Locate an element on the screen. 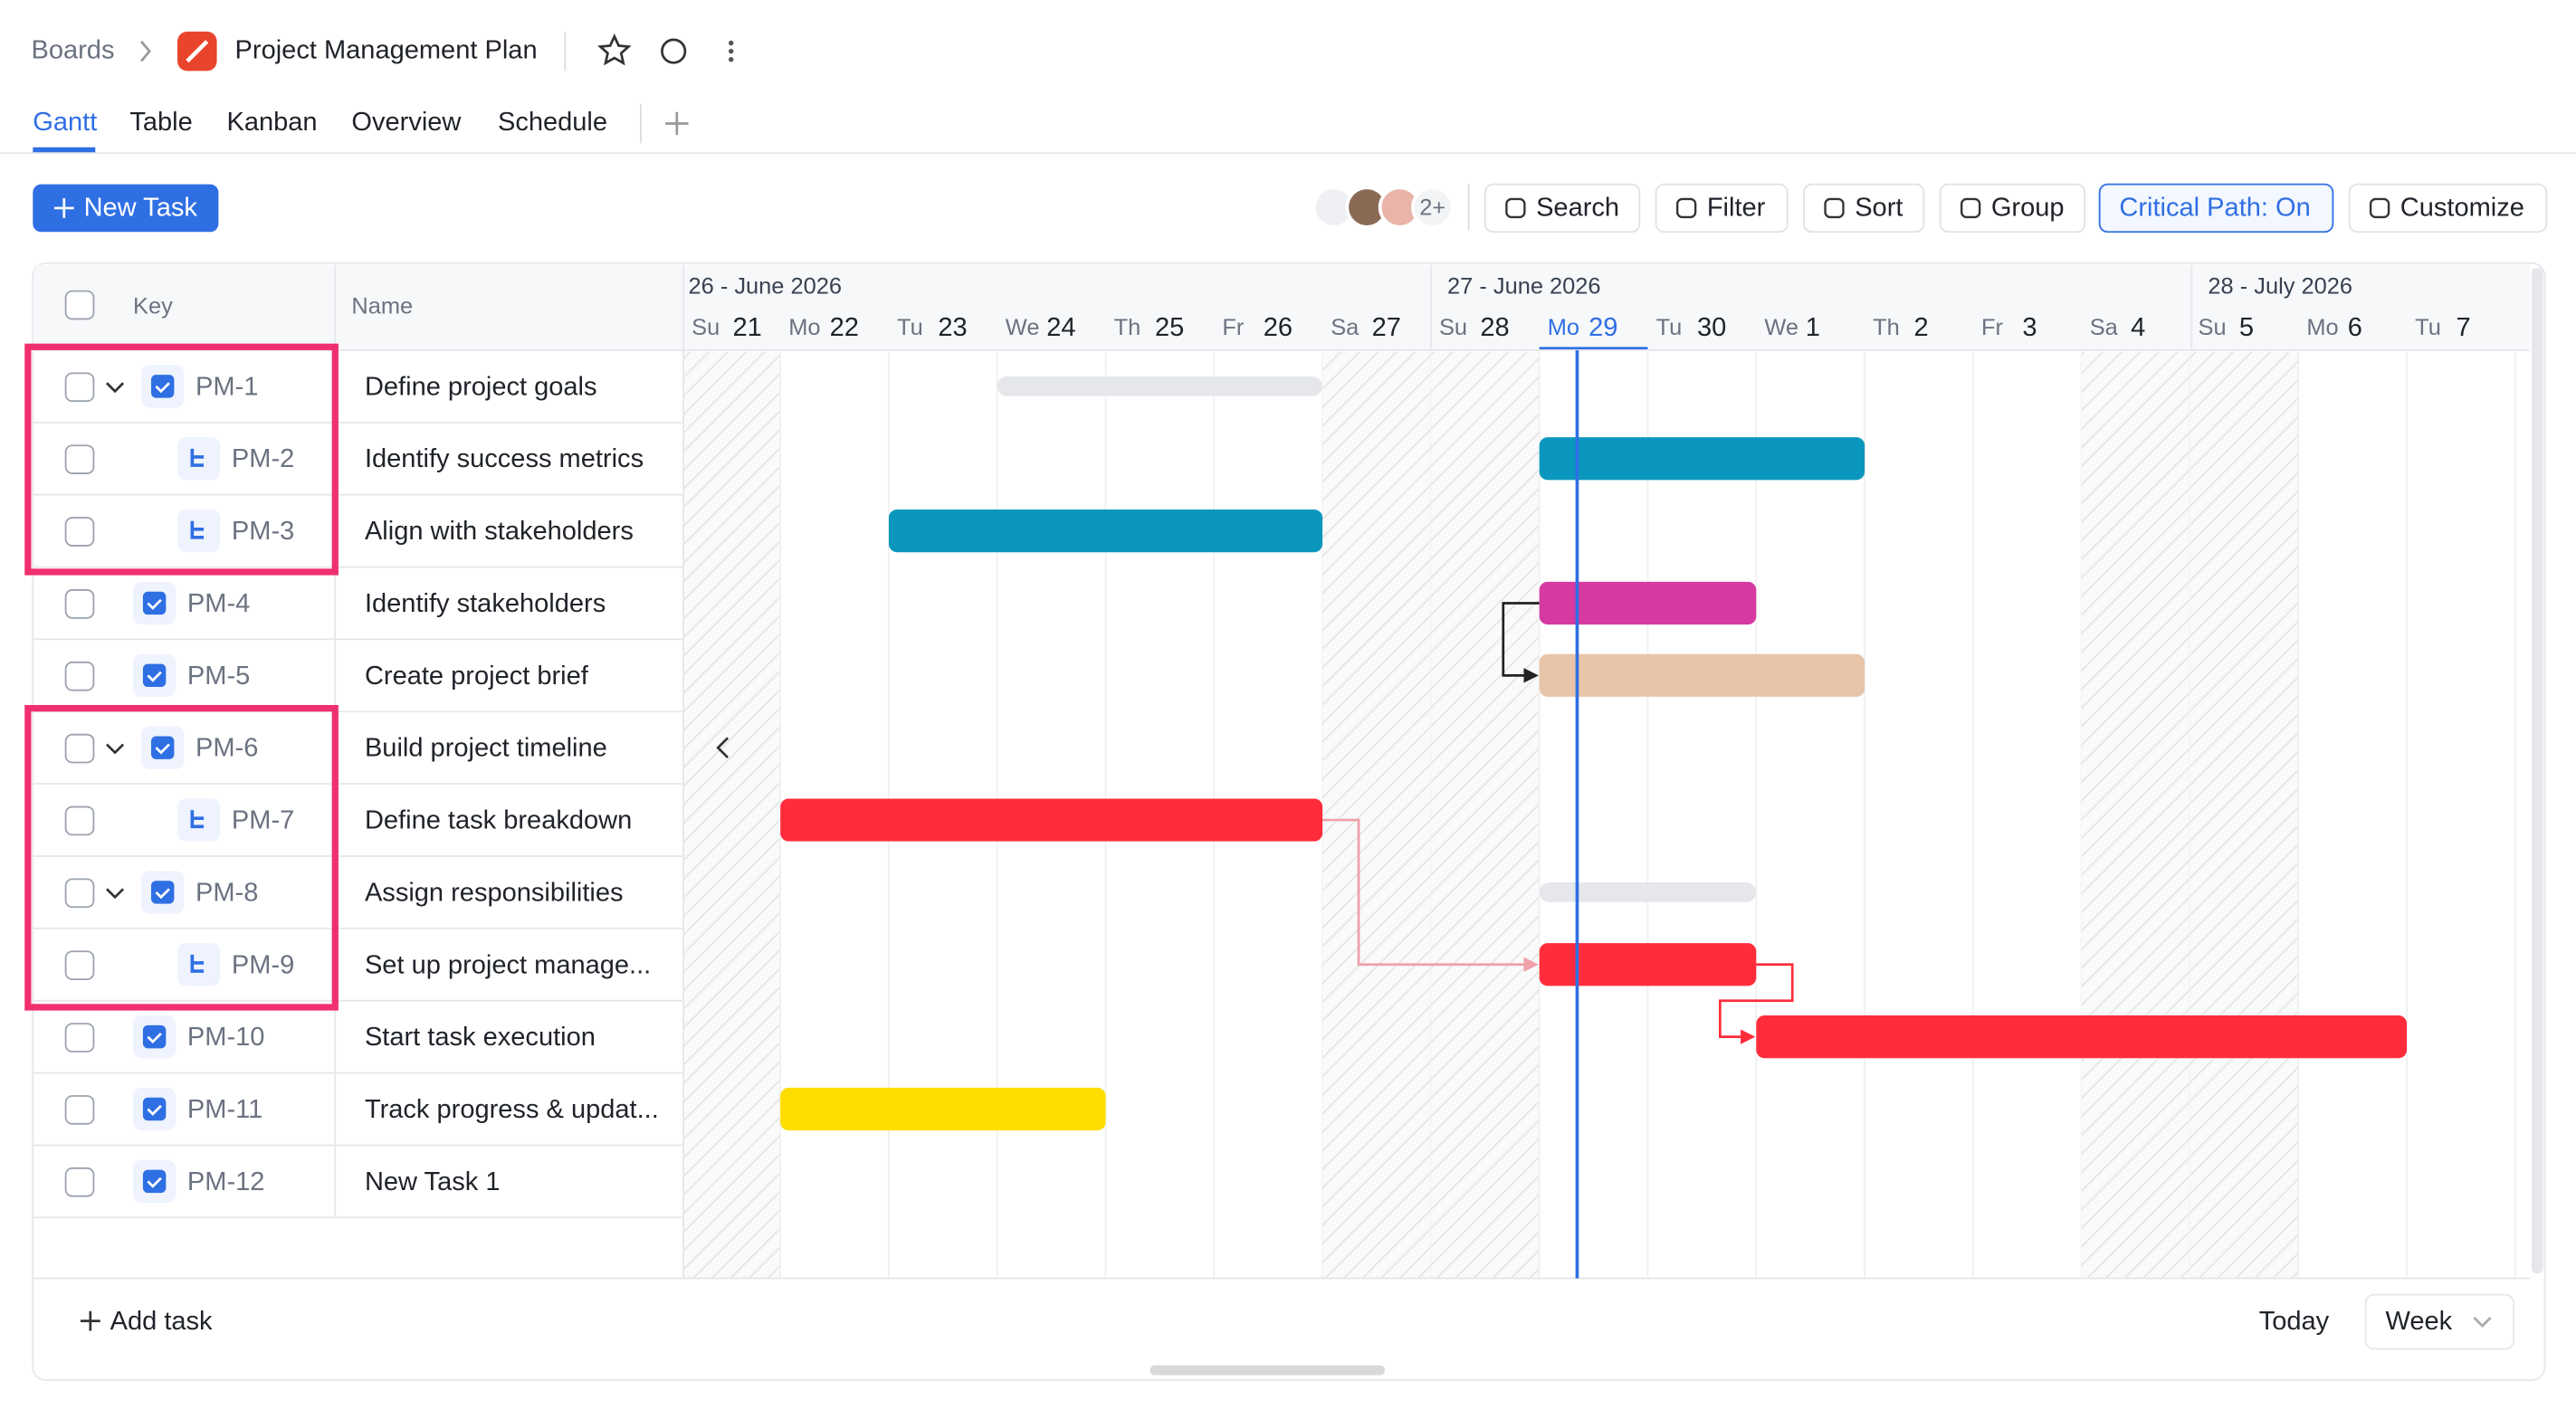 This screenshot has height=1410, width=2576. day-number: 22 is located at coordinates (844, 327).